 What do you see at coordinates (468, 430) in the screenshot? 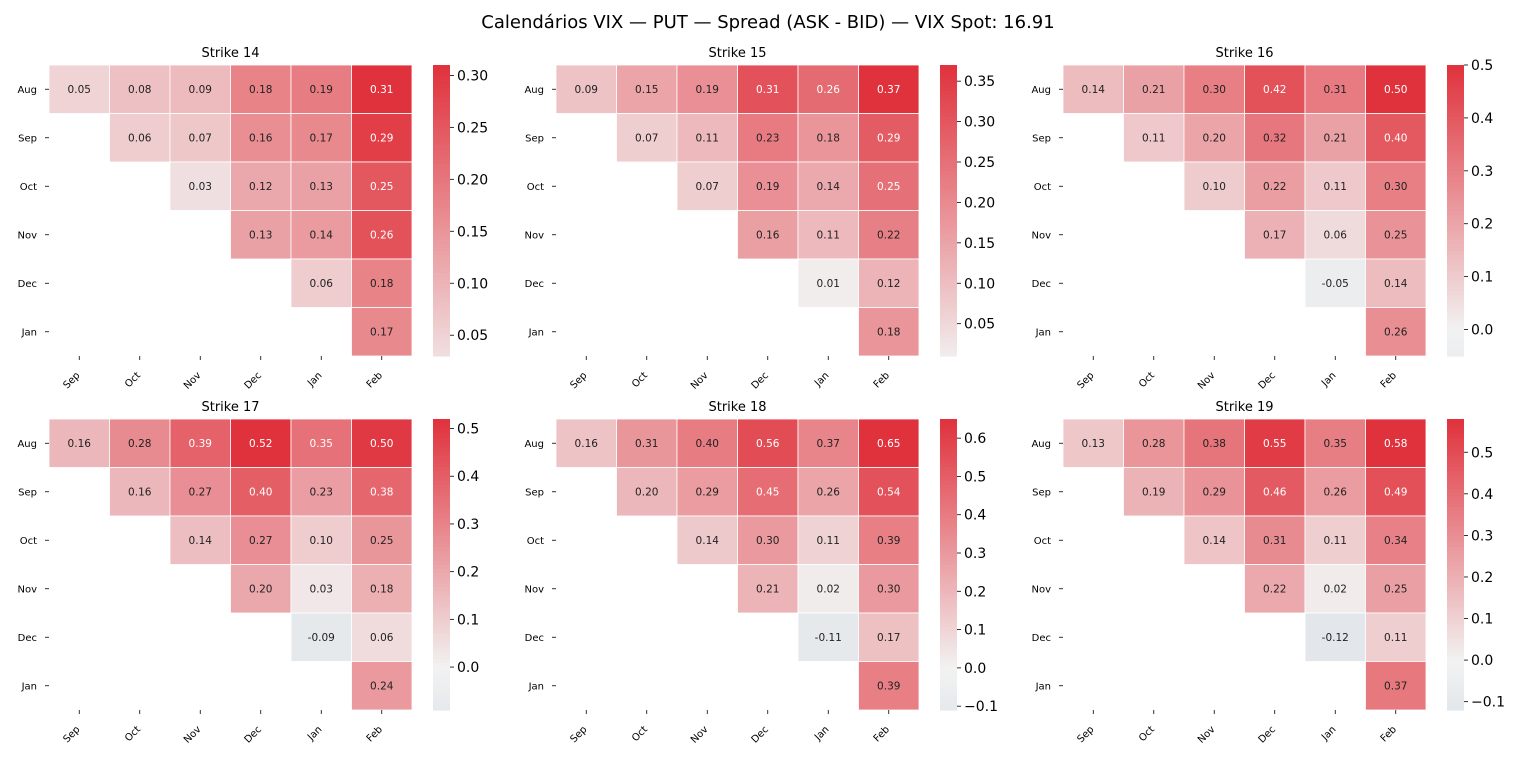
I see `colorbar-tick-label: 0.5` at bounding box center [468, 430].